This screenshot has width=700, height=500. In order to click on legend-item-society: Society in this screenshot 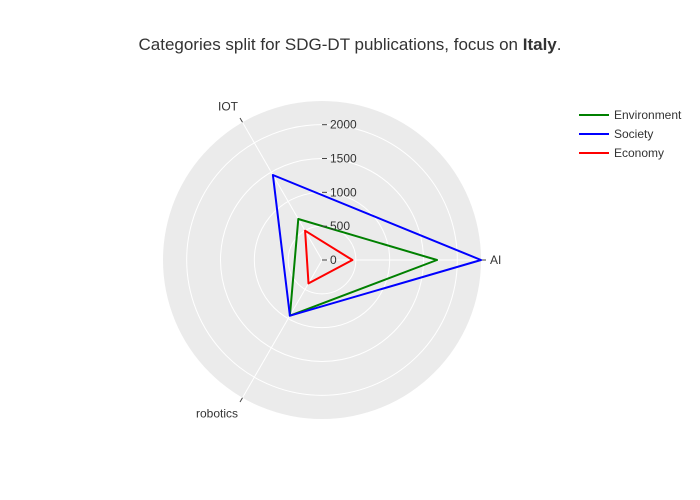, I will do `click(616, 134)`.